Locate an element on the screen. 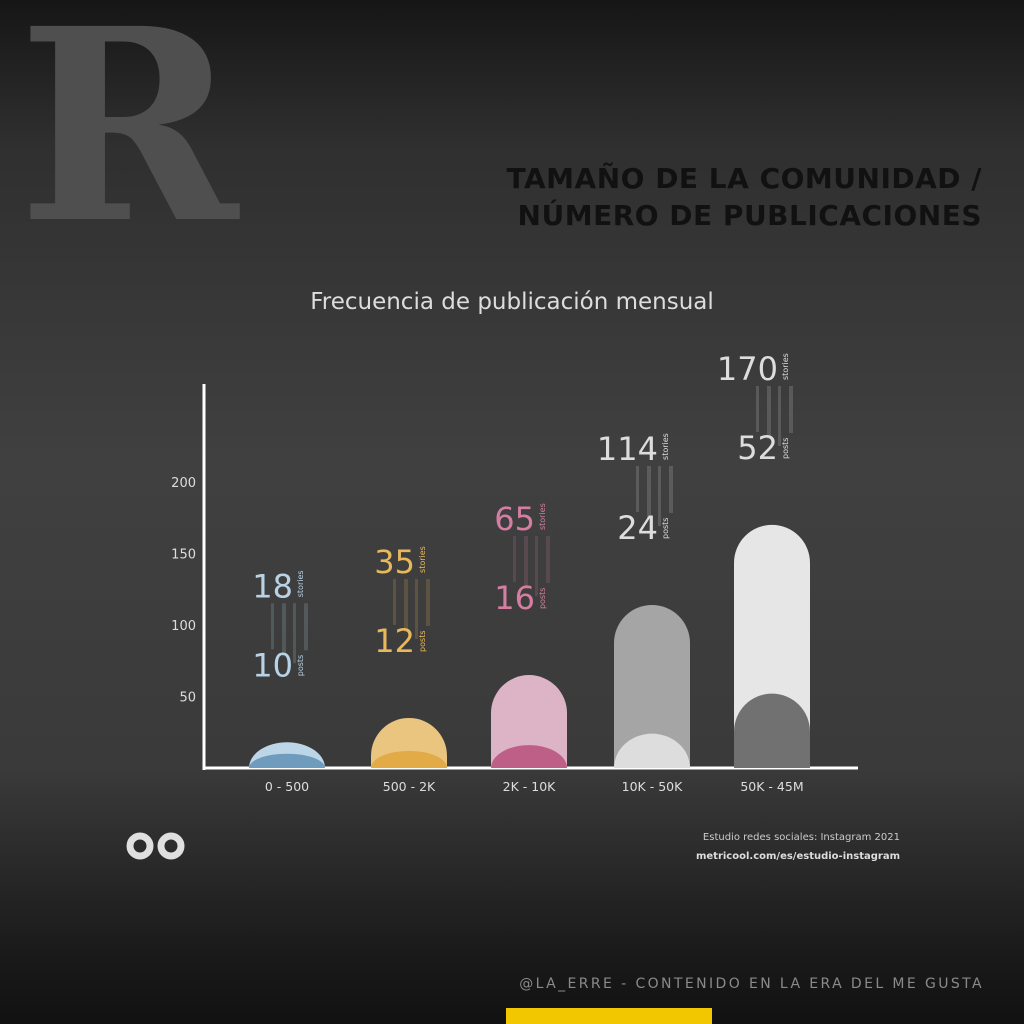  posts-value-label: 12 is located at coordinates (394, 641).